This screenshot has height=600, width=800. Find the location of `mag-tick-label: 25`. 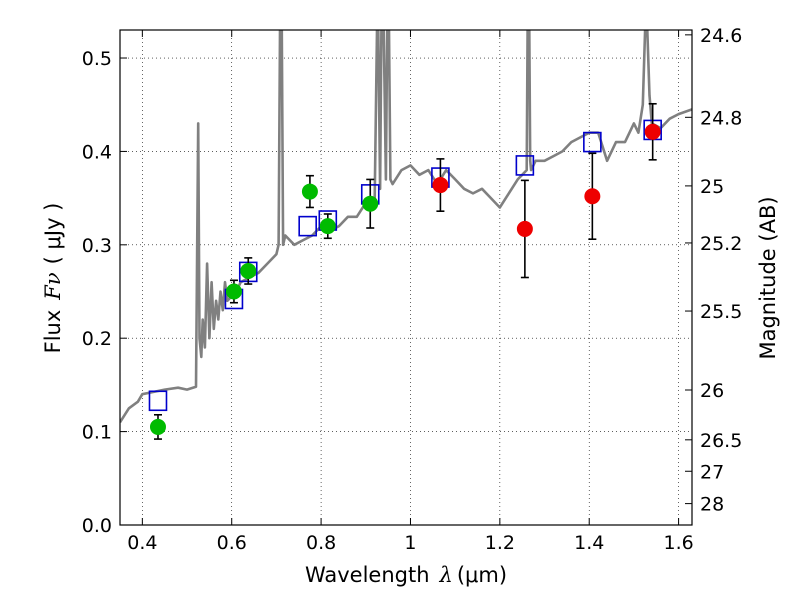

mag-tick-label: 25 is located at coordinates (712, 187).